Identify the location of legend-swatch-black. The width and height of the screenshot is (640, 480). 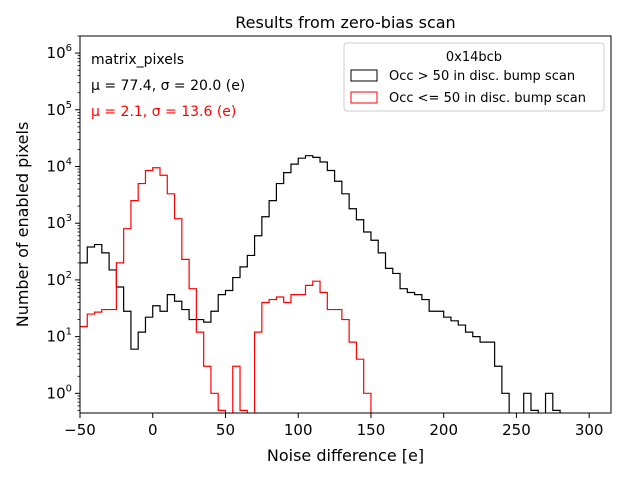
(364, 75).